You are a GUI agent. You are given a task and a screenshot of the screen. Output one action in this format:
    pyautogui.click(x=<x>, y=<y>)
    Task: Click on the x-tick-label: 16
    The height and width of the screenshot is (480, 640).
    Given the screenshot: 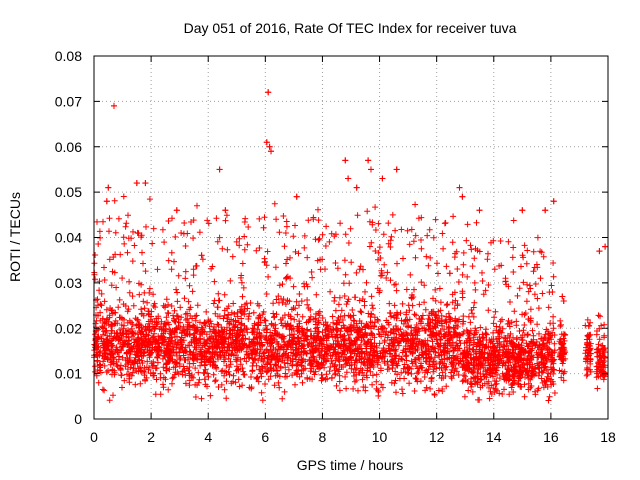 What is the action you would take?
    pyautogui.click(x=551, y=437)
    